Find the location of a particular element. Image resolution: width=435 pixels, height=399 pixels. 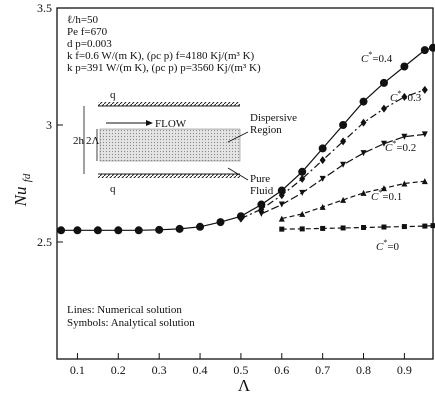

inset-dispersive-1: Dispersive is located at coordinates (273, 118).